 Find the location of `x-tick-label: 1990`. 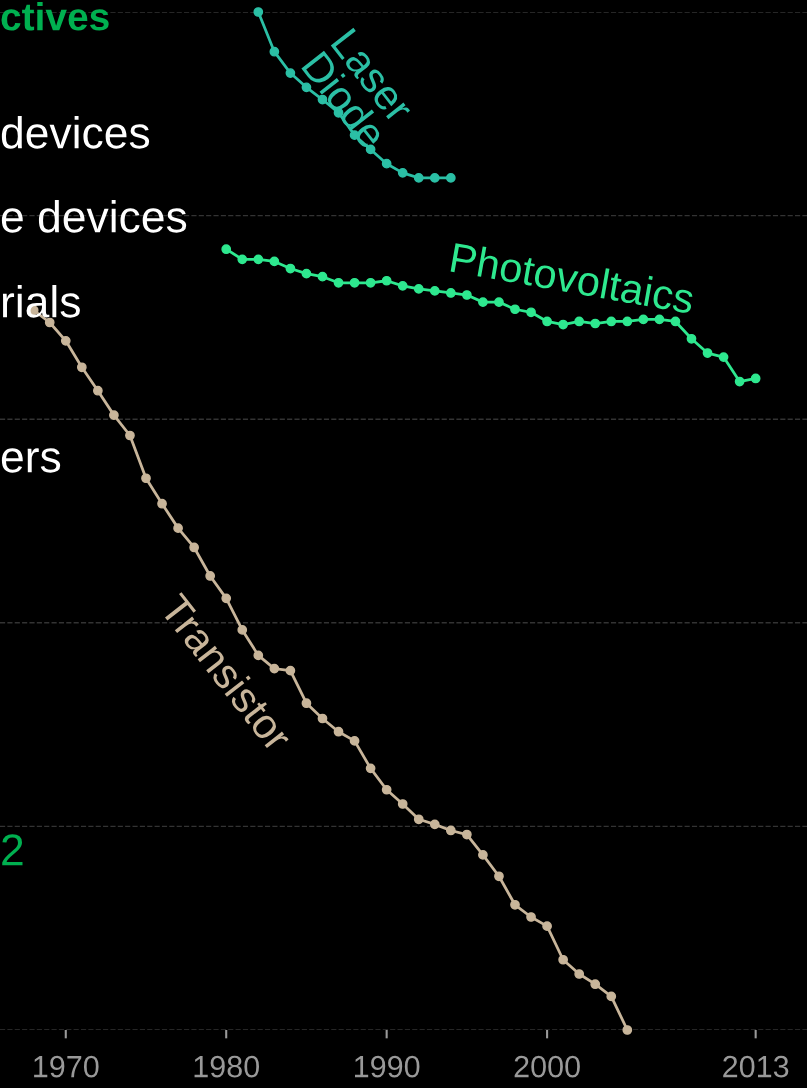

x-tick-label: 1990 is located at coordinates (387, 1066).